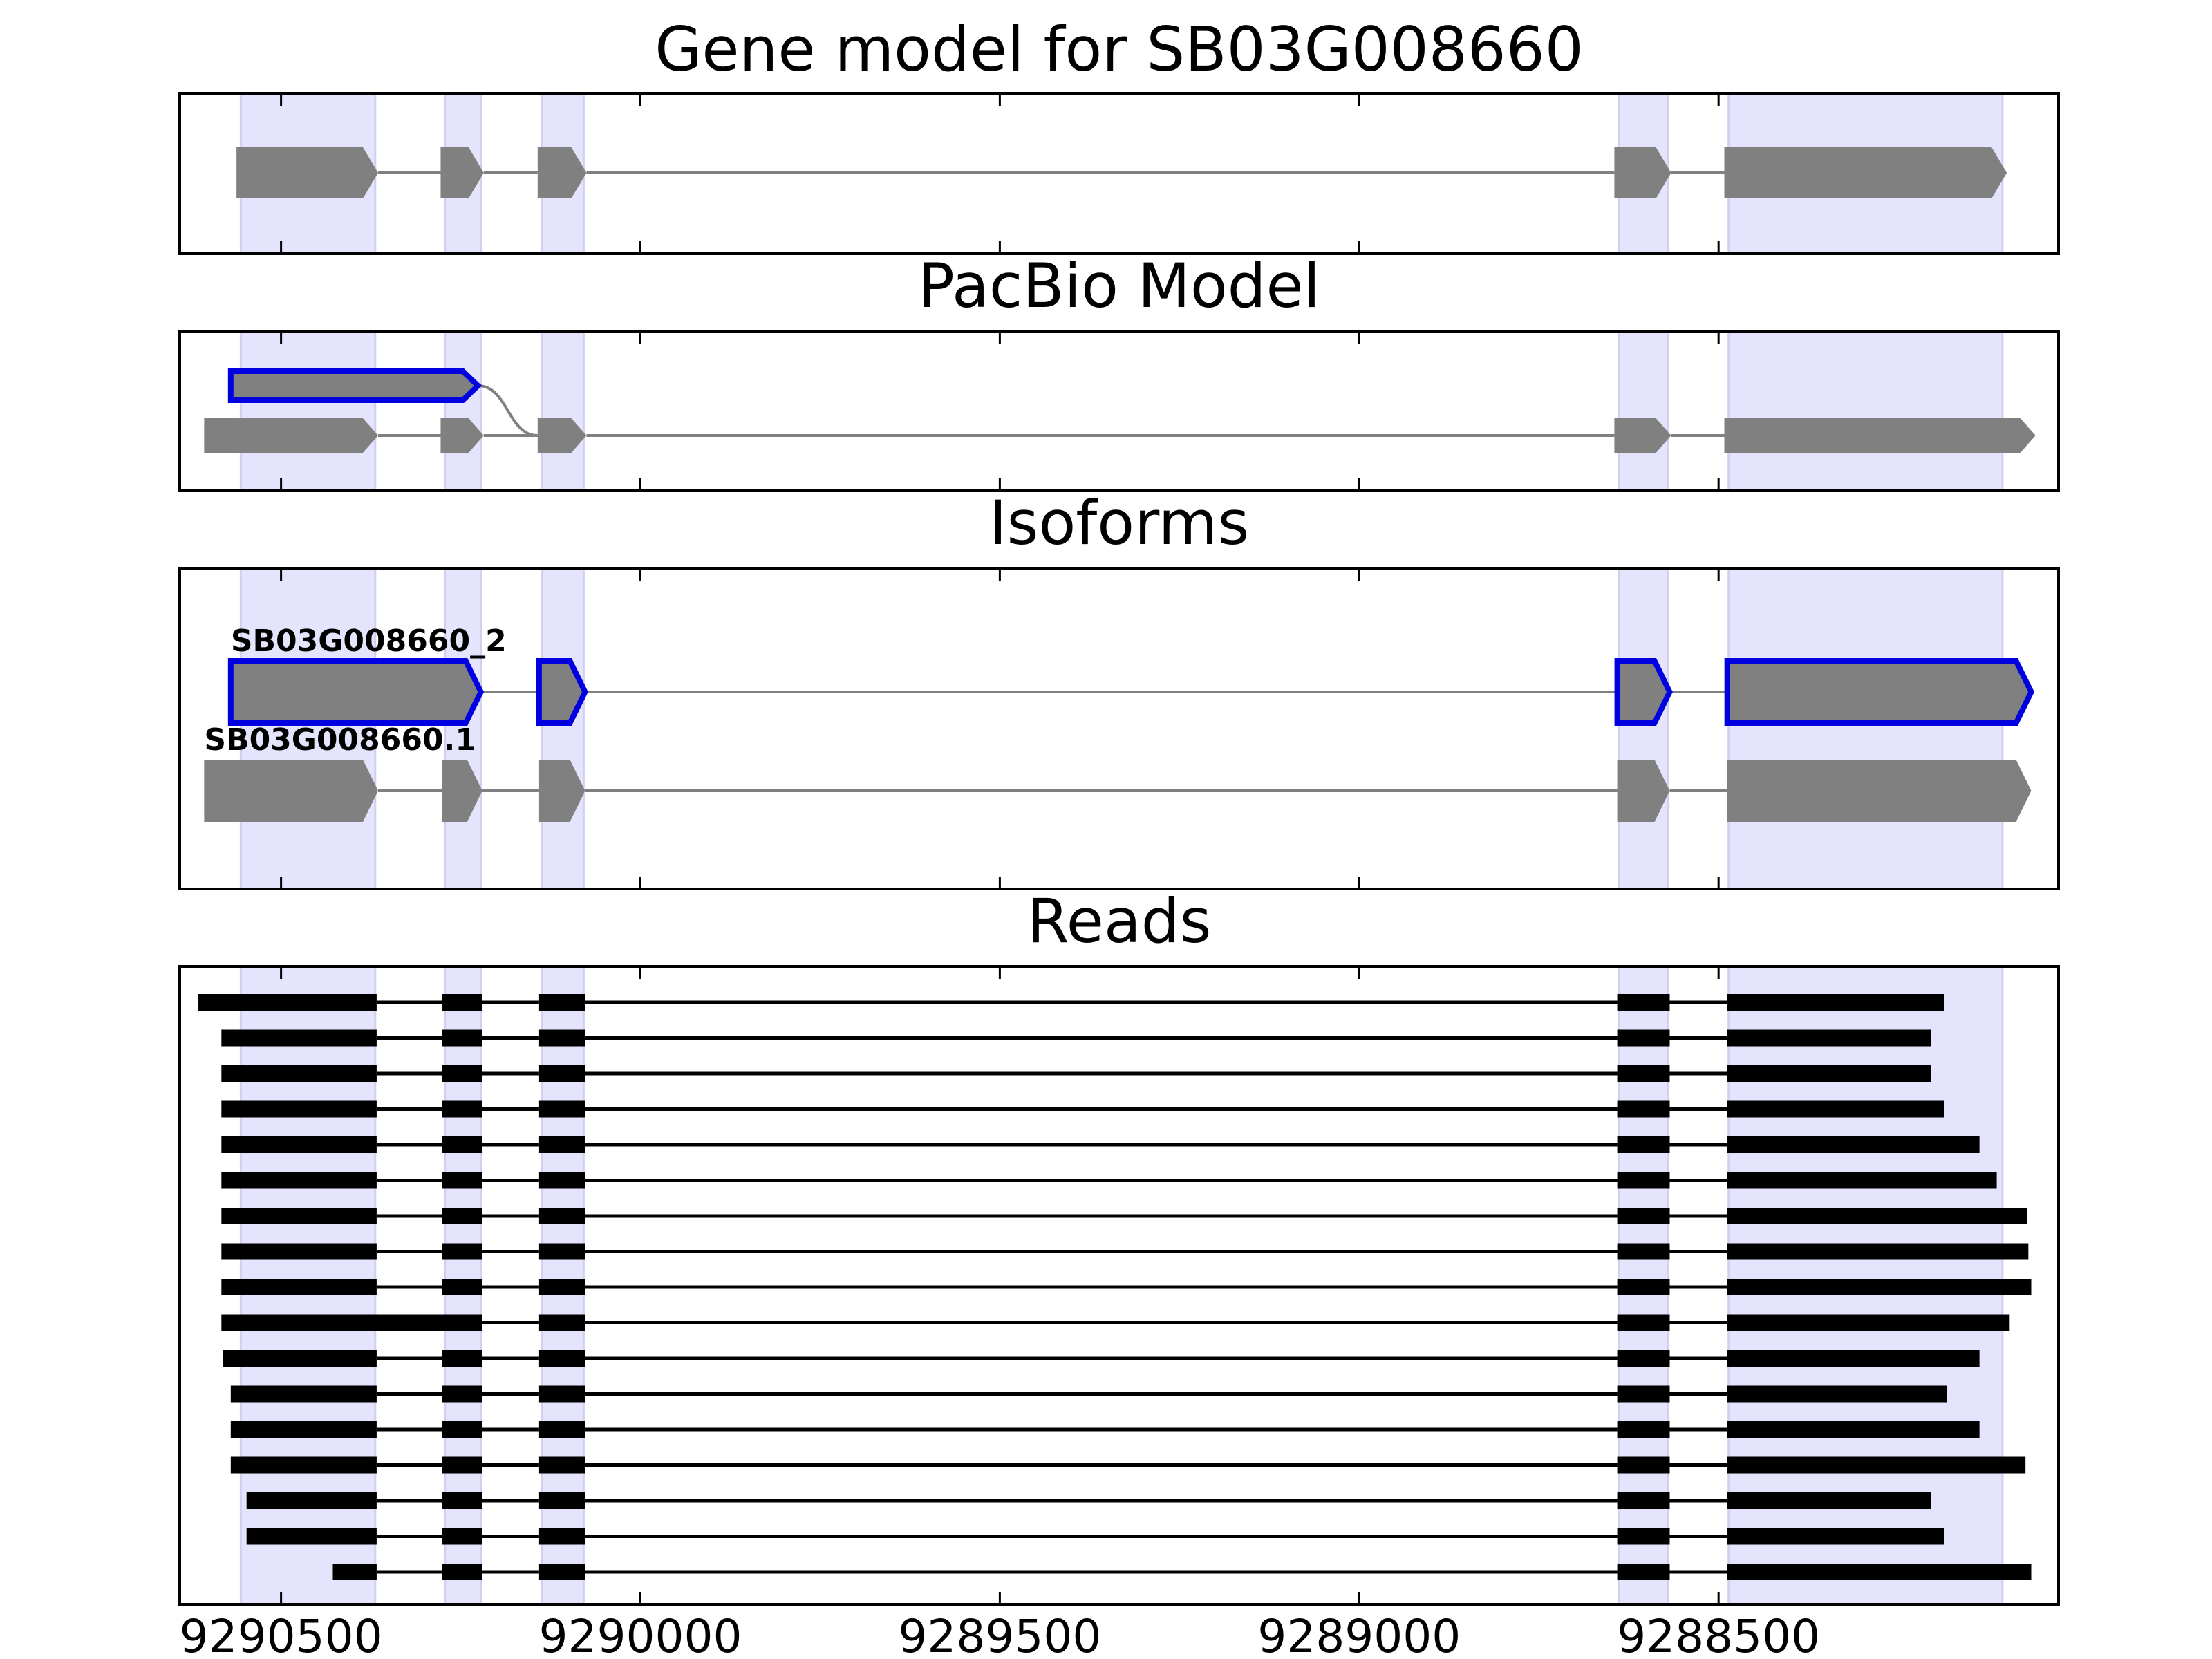 Image resolution: width=2212 pixels, height=1659 pixels. What do you see at coordinates (369, 641) in the screenshot?
I see `track-name: SB03G008660_2` at bounding box center [369, 641].